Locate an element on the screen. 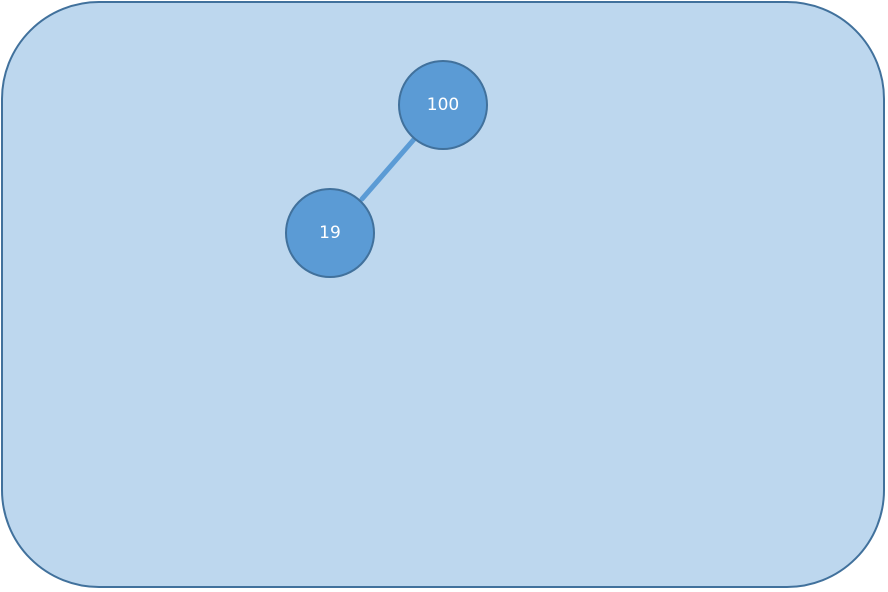 Image resolution: width=888 pixels, height=592 pixels. node-label-left-child: 19 is located at coordinates (330, 233).